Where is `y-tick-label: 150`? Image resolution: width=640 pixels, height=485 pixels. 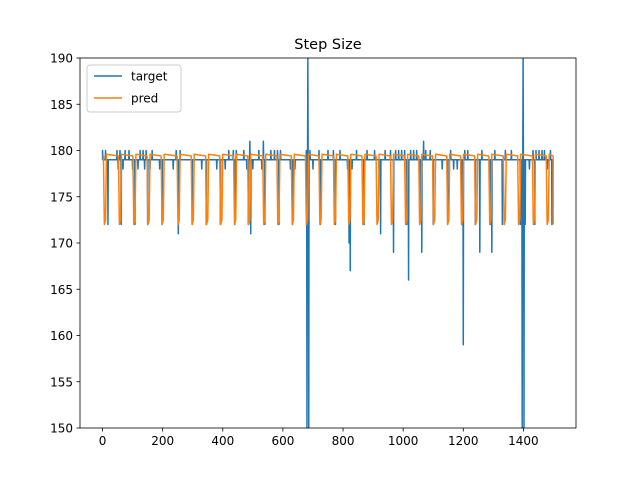
y-tick-label: 150 is located at coordinates (61, 429).